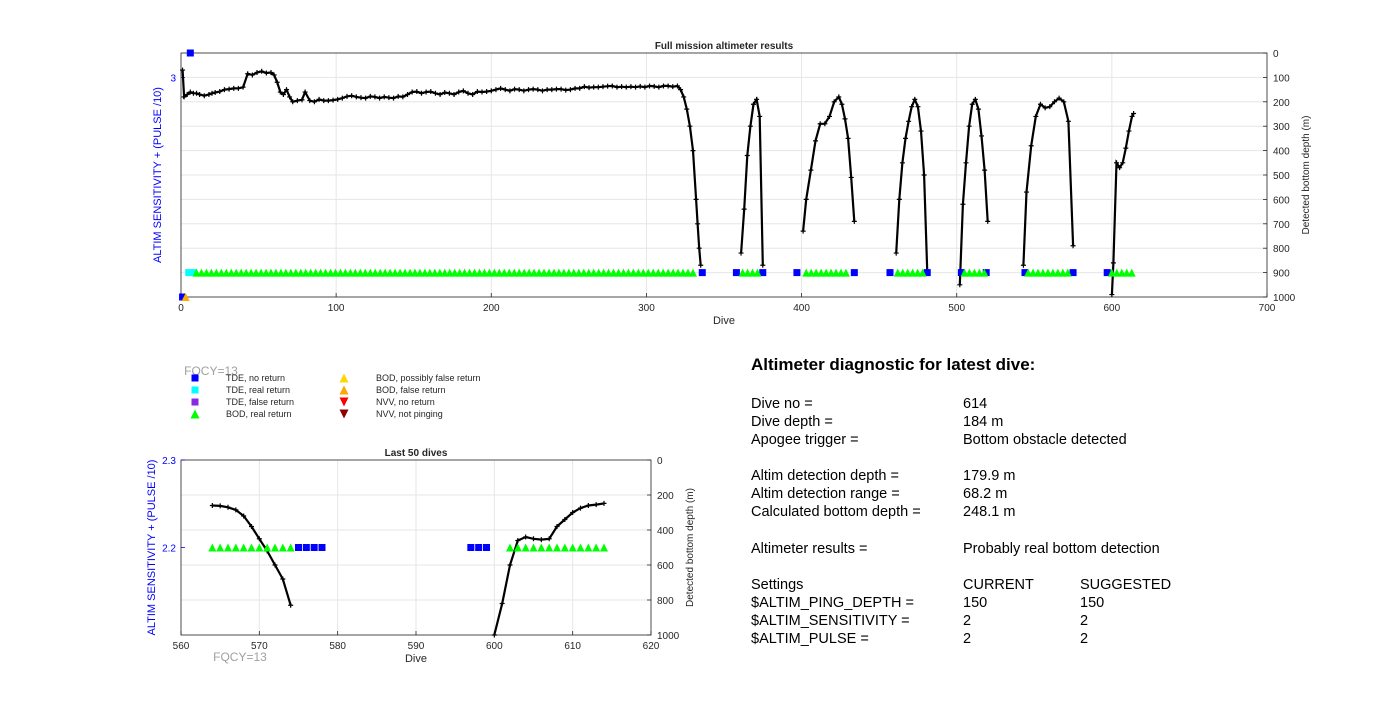 Image resolution: width=1400 pixels, height=713 pixels. I want to click on altim-detection-range-value: 68.2 m, so click(985, 494).